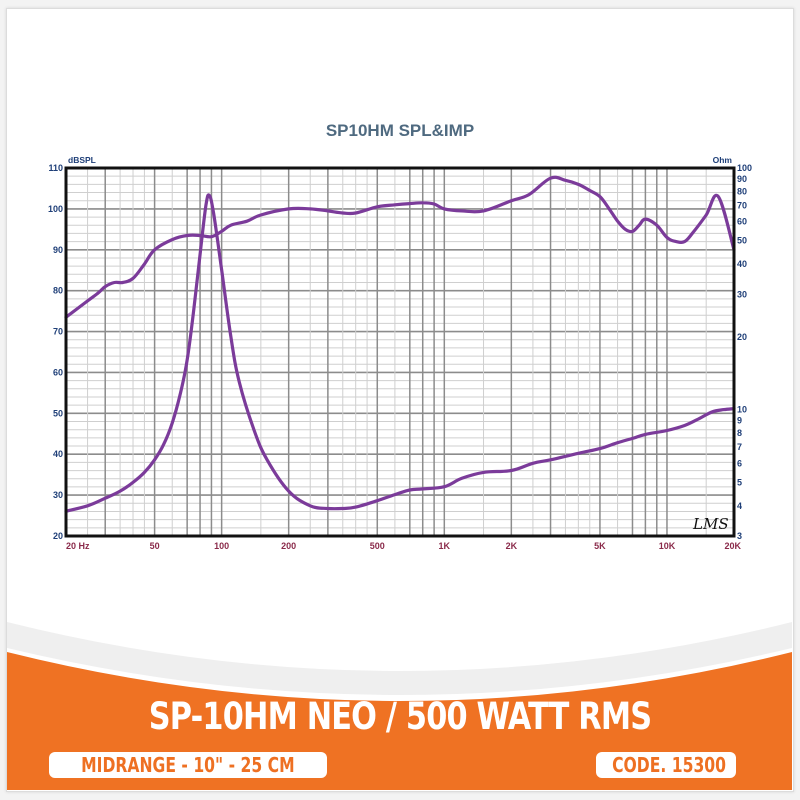 This screenshot has height=800, width=800. What do you see at coordinates (58, 454) in the screenshot?
I see `y-tick-label: 40` at bounding box center [58, 454].